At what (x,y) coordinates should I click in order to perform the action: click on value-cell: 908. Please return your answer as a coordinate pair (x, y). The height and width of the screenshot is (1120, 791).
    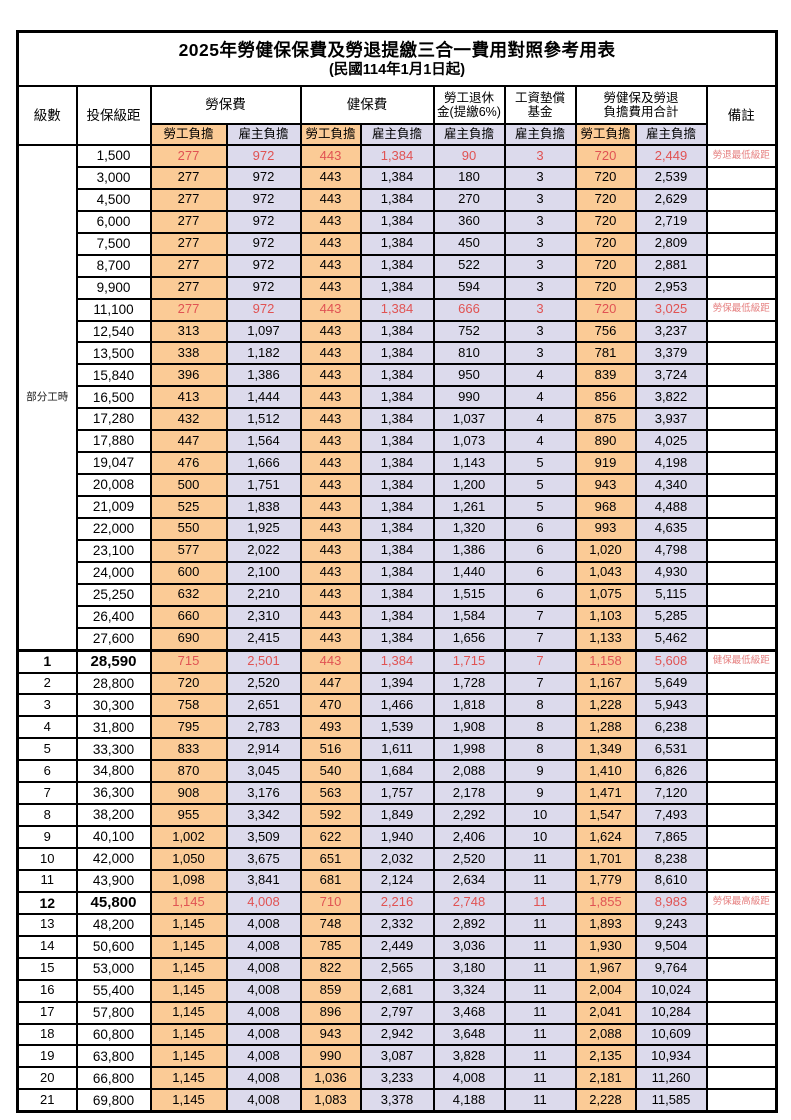
    Looking at the image, I should click on (188, 793).